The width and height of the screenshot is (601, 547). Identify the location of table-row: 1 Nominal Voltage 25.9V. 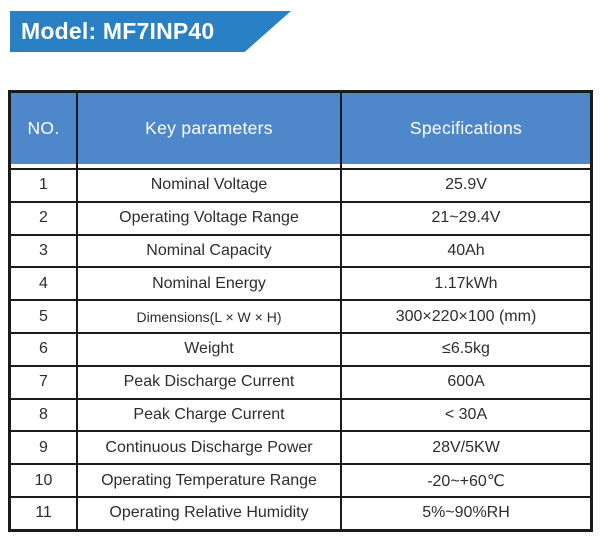
(300, 184).